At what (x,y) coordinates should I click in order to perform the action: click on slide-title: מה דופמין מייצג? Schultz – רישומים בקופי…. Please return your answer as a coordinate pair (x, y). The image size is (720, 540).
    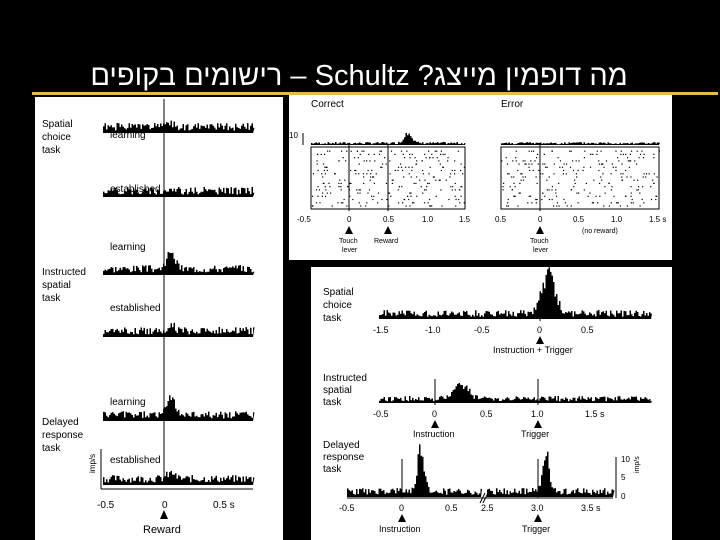
    Looking at the image, I should click on (359, 76).